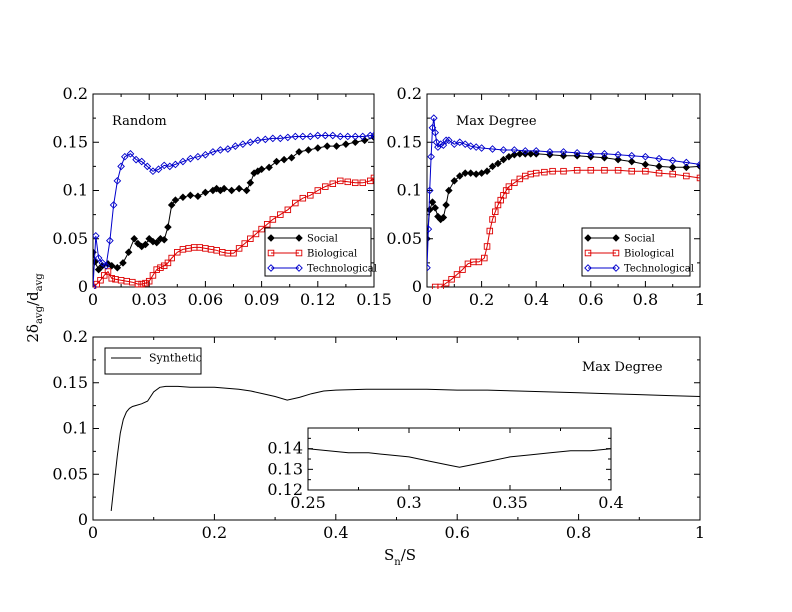  What do you see at coordinates (75, 336) in the screenshot?
I see `y-tick-label: 0.2` at bounding box center [75, 336].